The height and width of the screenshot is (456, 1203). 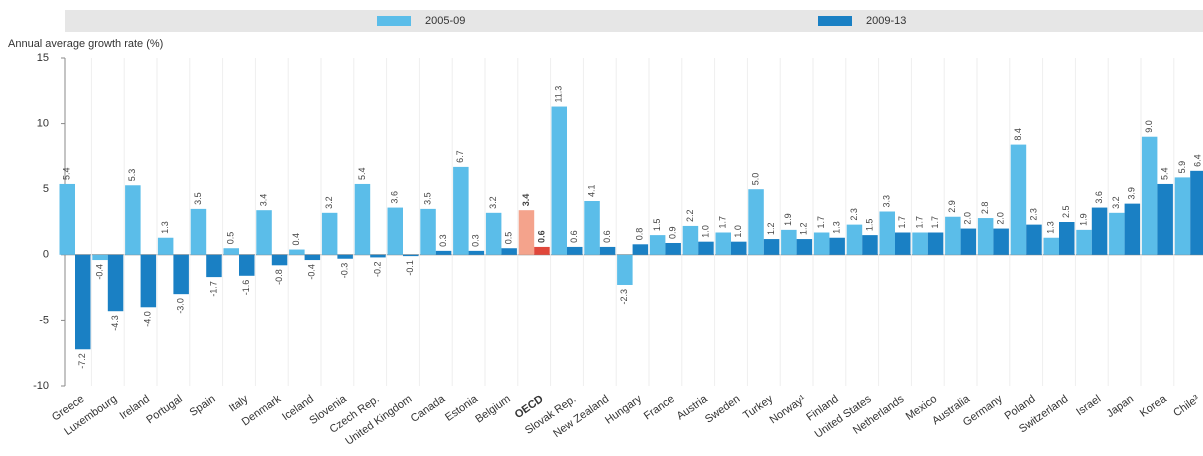 What do you see at coordinates (634, 21) in the screenshot?
I see `legend-band` at bounding box center [634, 21].